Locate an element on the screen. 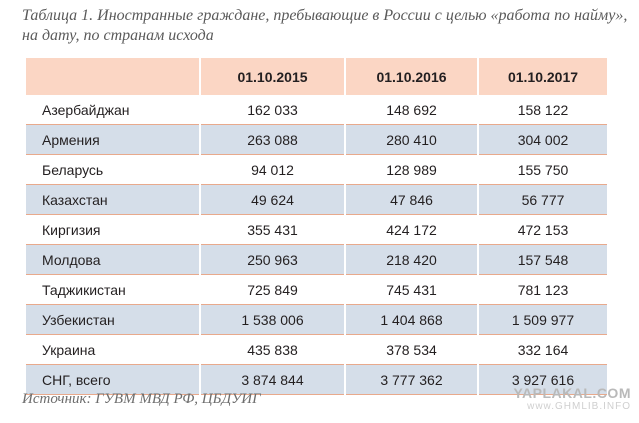  value-cell: 725 849 is located at coordinates (272, 289).